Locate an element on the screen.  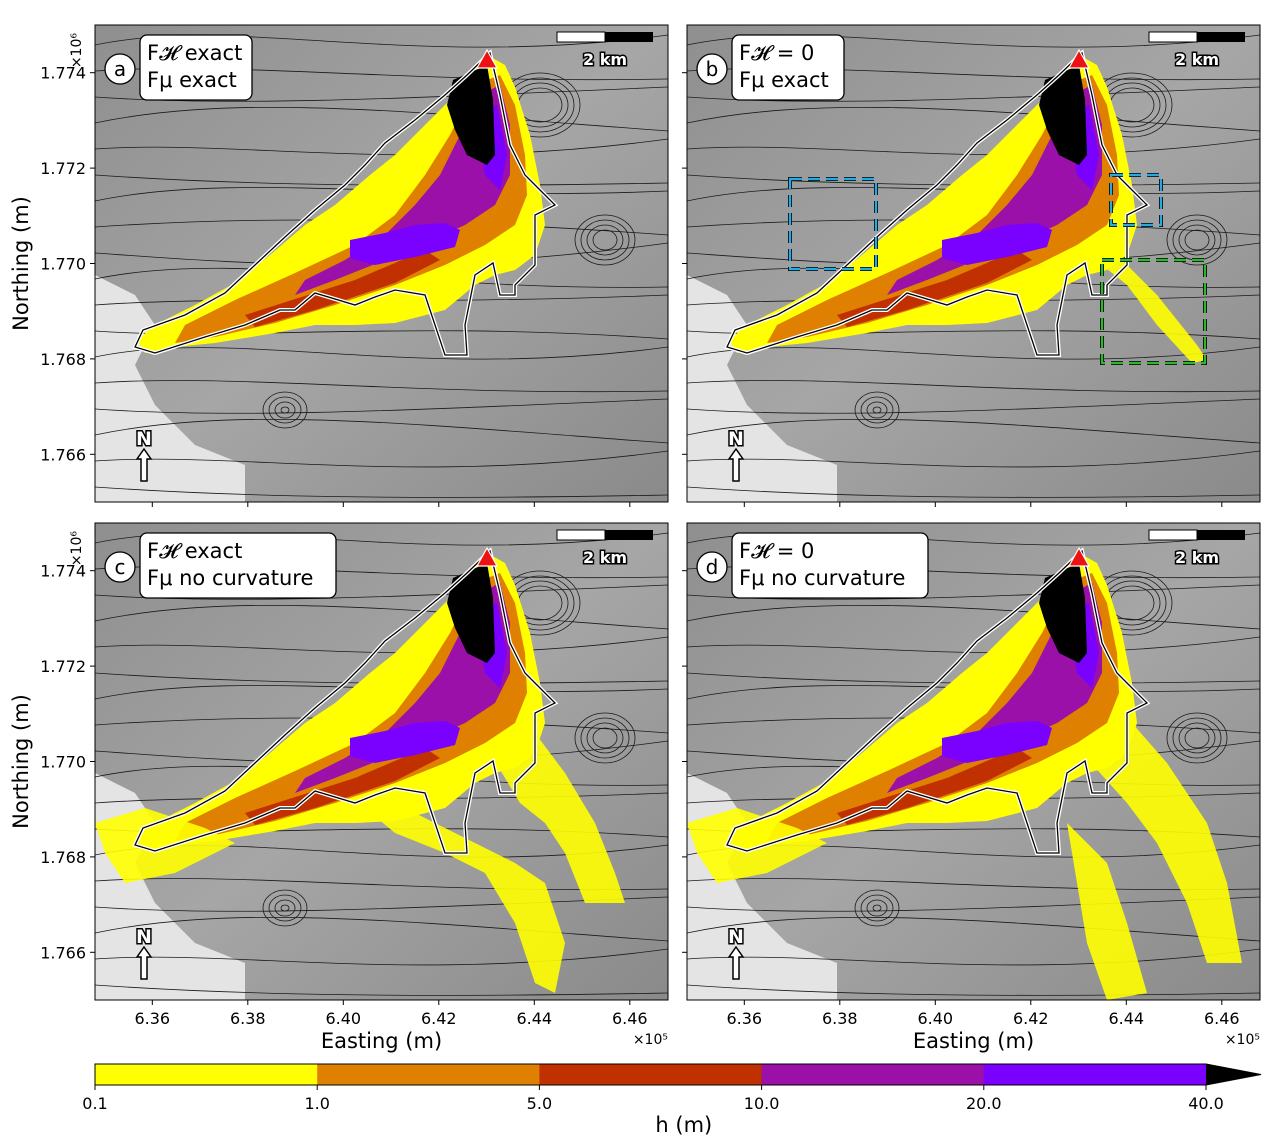
colorbar-tick-label: 10.0 is located at coordinates (762, 1103).